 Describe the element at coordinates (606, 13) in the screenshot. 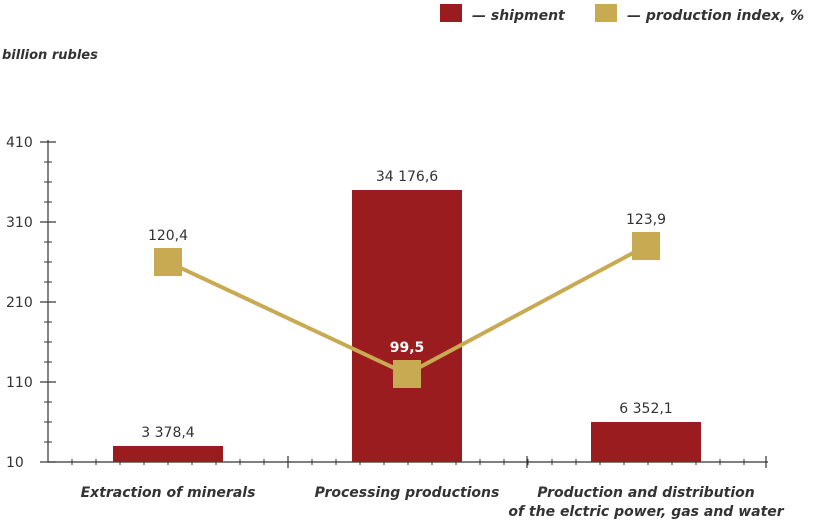

I see `legend-swatch-production-index` at that location.